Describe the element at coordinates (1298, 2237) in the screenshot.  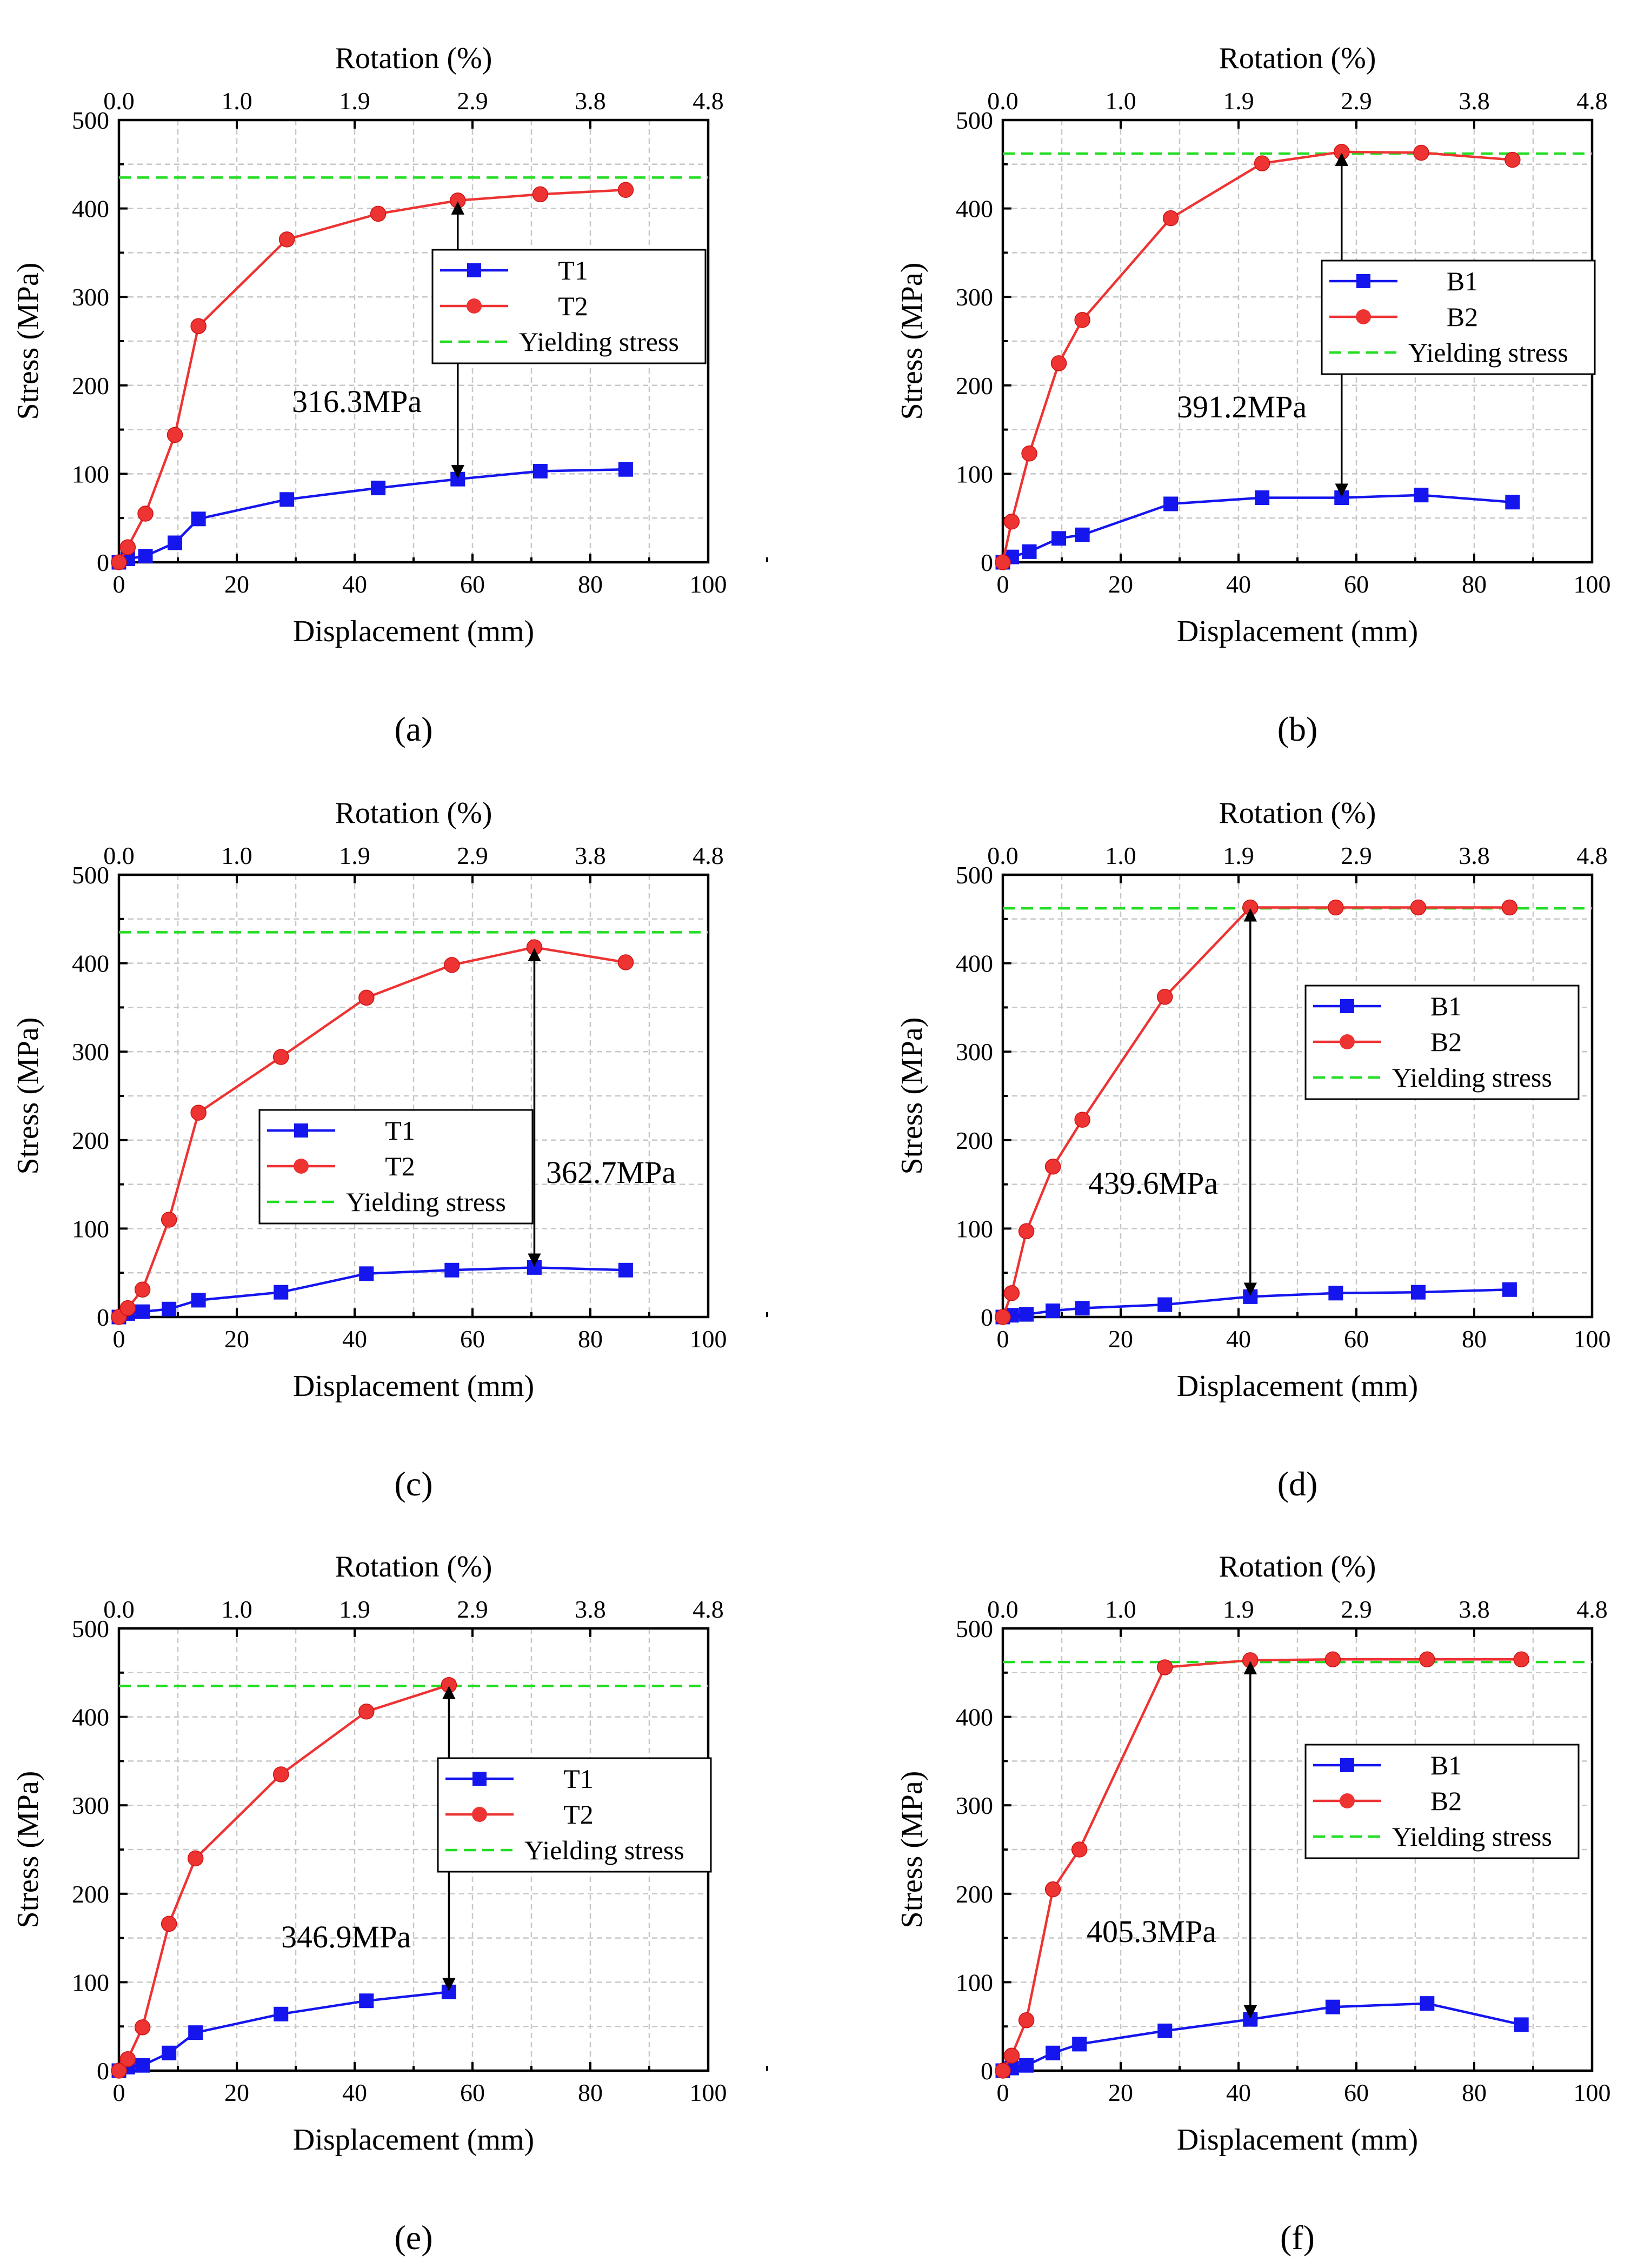
I see `panel-label: (f)` at that location.